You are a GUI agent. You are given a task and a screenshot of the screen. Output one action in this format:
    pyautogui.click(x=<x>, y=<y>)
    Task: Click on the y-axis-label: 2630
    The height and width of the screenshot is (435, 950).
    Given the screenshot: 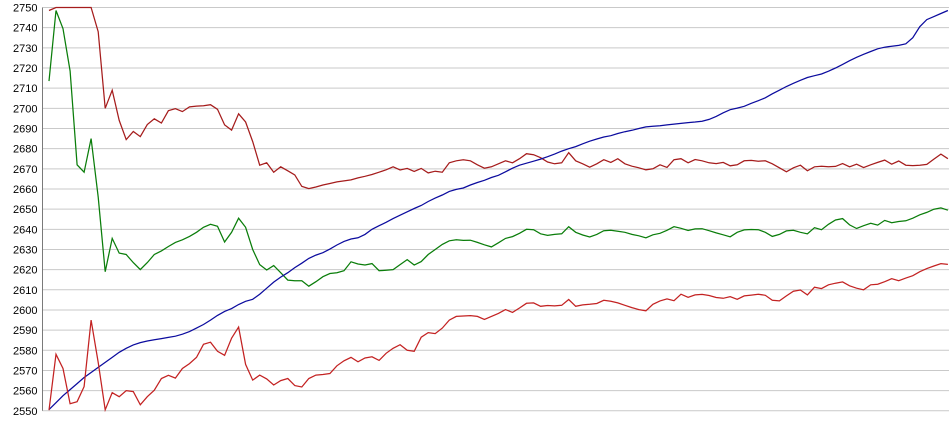 What is the action you would take?
    pyautogui.click(x=25, y=250)
    